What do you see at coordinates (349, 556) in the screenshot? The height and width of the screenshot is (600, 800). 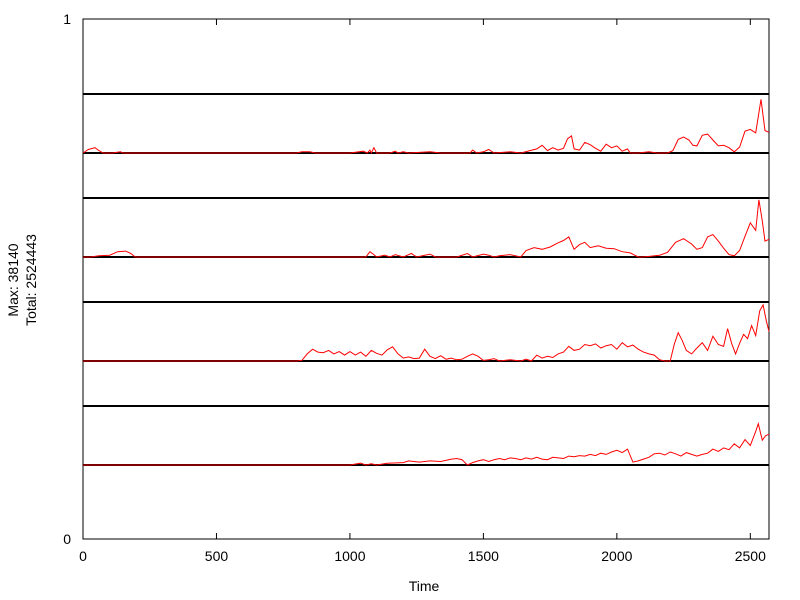 I see `x-tick-label: 1000` at bounding box center [349, 556].